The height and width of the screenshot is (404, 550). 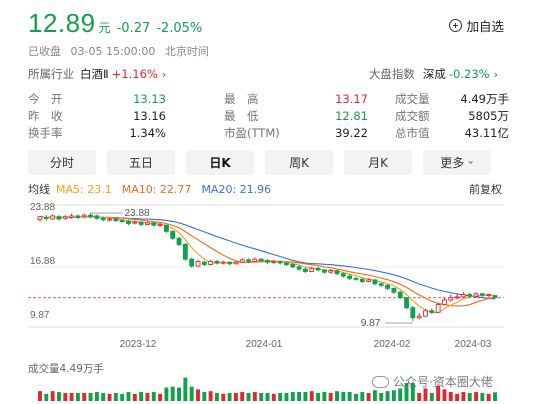 I want to click on tab-weekly-k: 周K, so click(x=299, y=162).